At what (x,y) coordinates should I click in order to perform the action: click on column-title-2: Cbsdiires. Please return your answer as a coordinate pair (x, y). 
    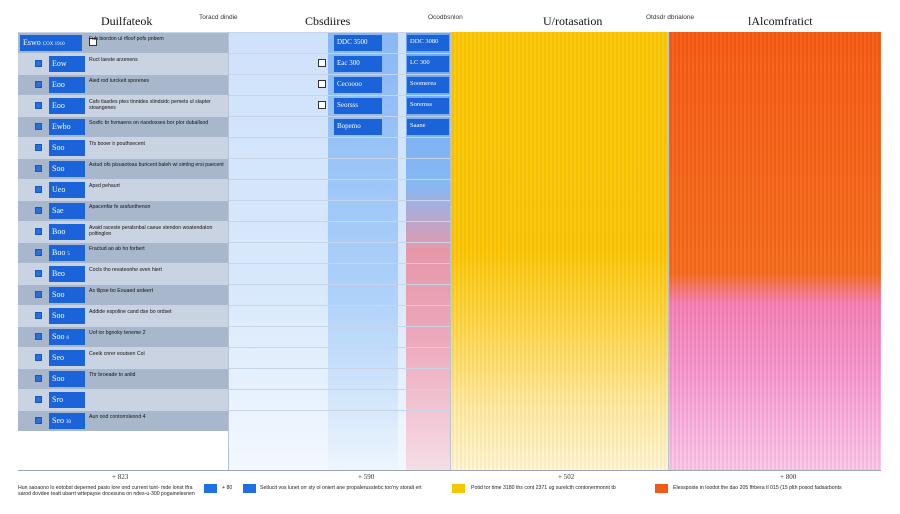
    Looking at the image, I should click on (328, 21).